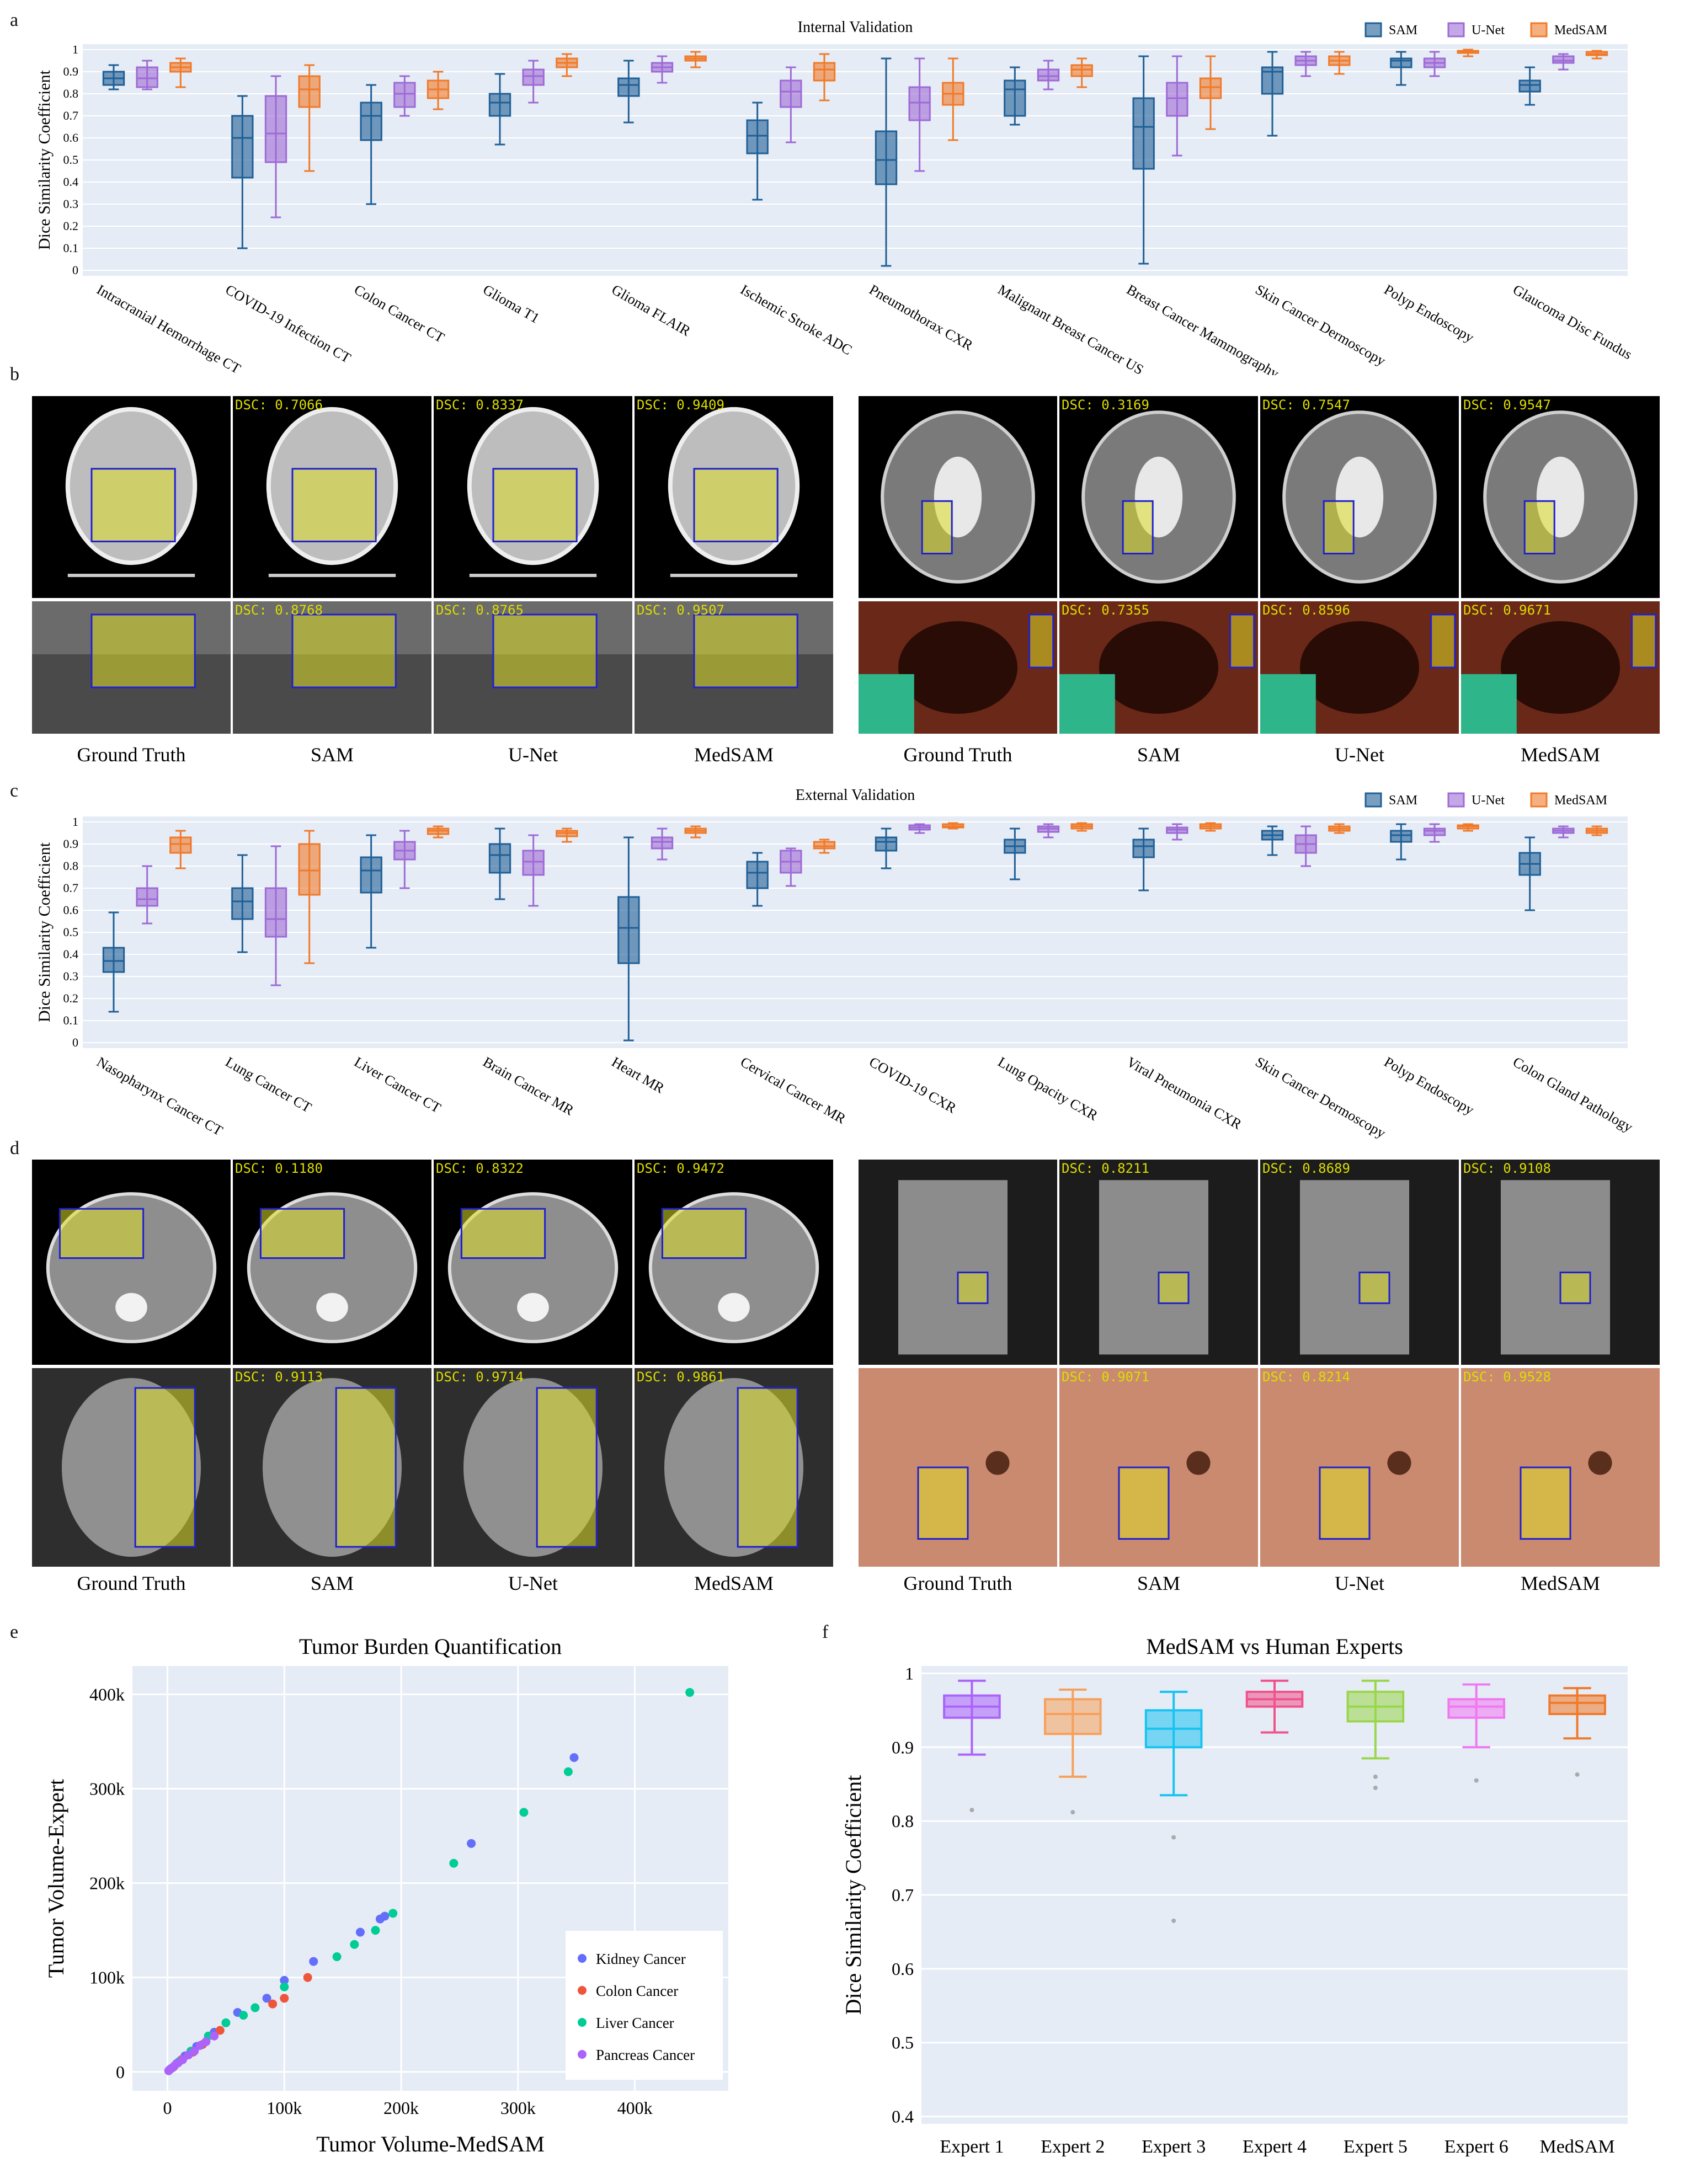  Describe the element at coordinates (886, 848) in the screenshot. I see `box-sam-covid-19-cxr` at that location.